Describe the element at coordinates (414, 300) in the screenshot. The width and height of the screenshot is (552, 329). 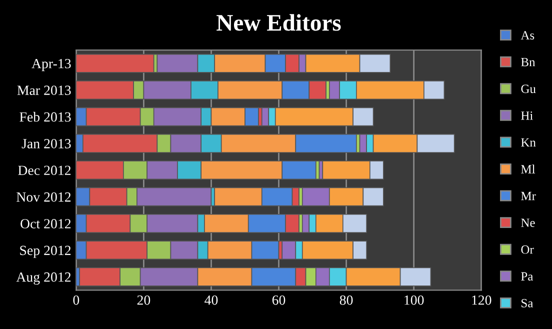
I see `x-tick-label: 100` at that location.